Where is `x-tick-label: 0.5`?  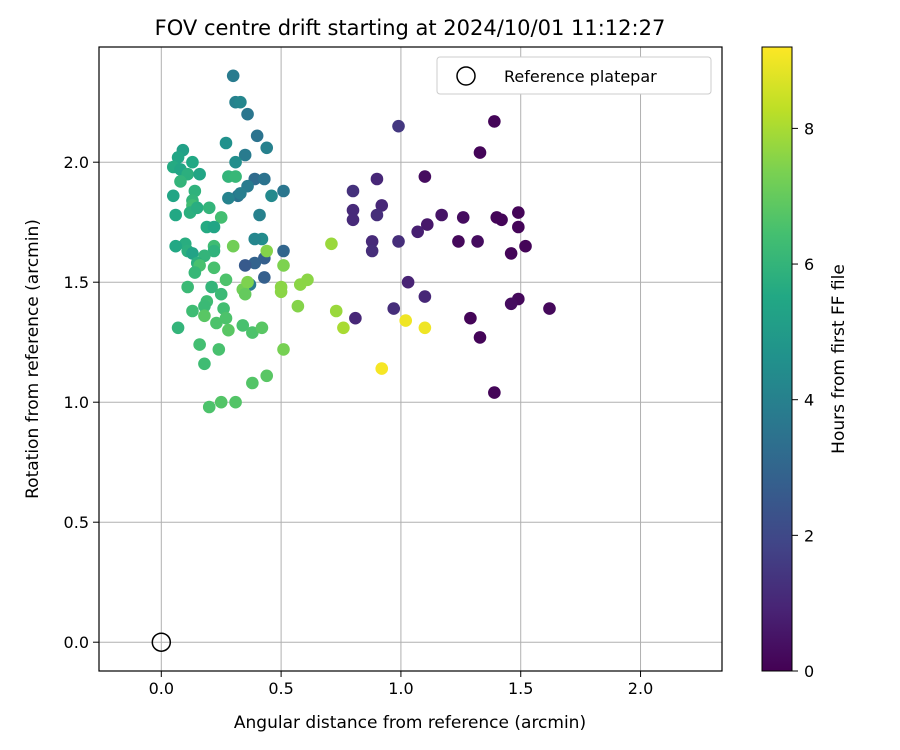
x-tick-label: 0.5 is located at coordinates (280, 688).